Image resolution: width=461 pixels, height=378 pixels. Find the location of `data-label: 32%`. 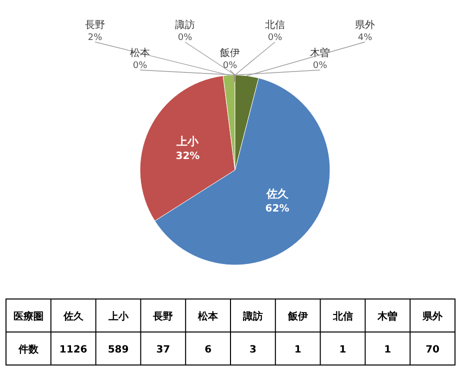

data-label: 32% is located at coordinates (188, 156).